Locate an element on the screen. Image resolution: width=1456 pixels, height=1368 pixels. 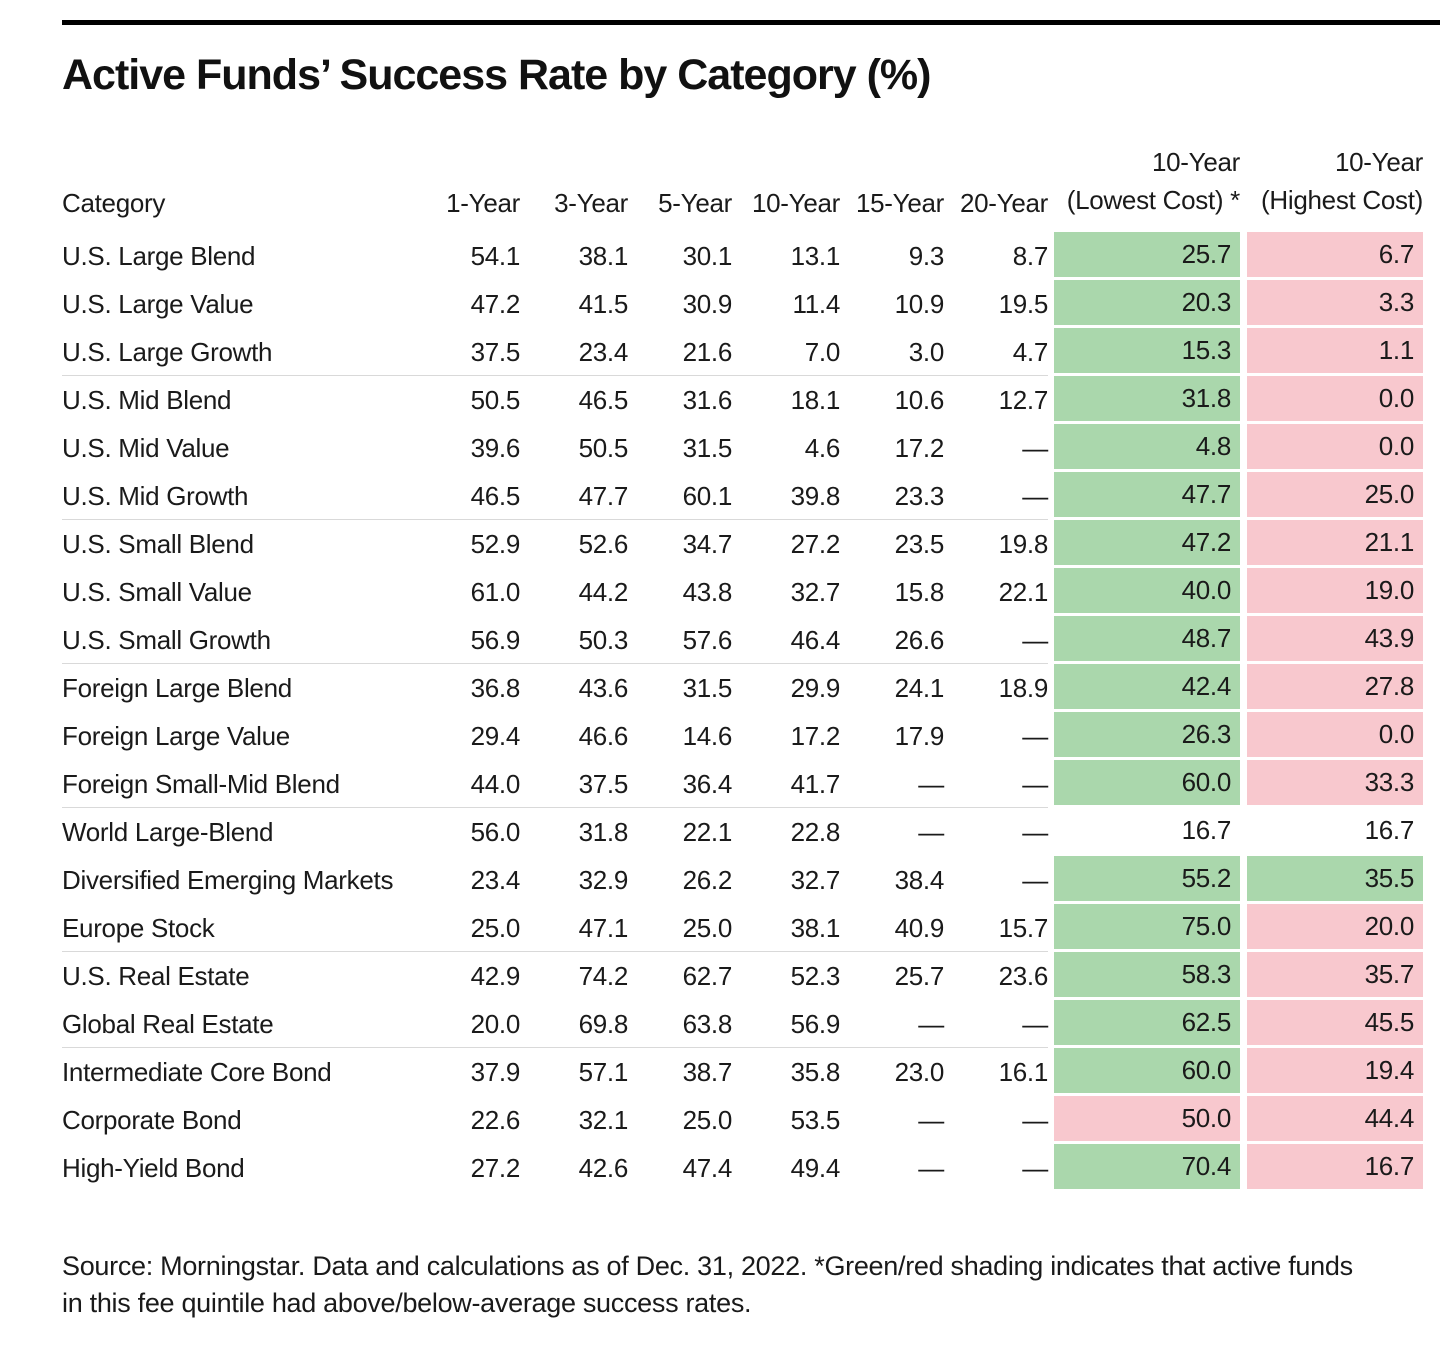
highest-cost-header: 10-Year (Highest Cost) is located at coordinates (1335, 181).